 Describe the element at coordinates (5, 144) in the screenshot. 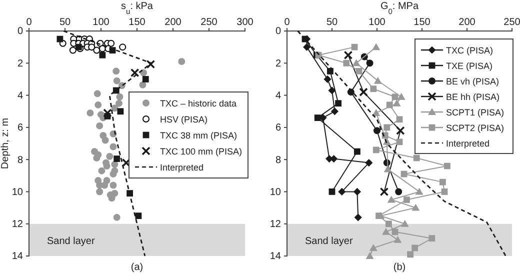

I see `y-axis-title: Depth, z: m` at that location.